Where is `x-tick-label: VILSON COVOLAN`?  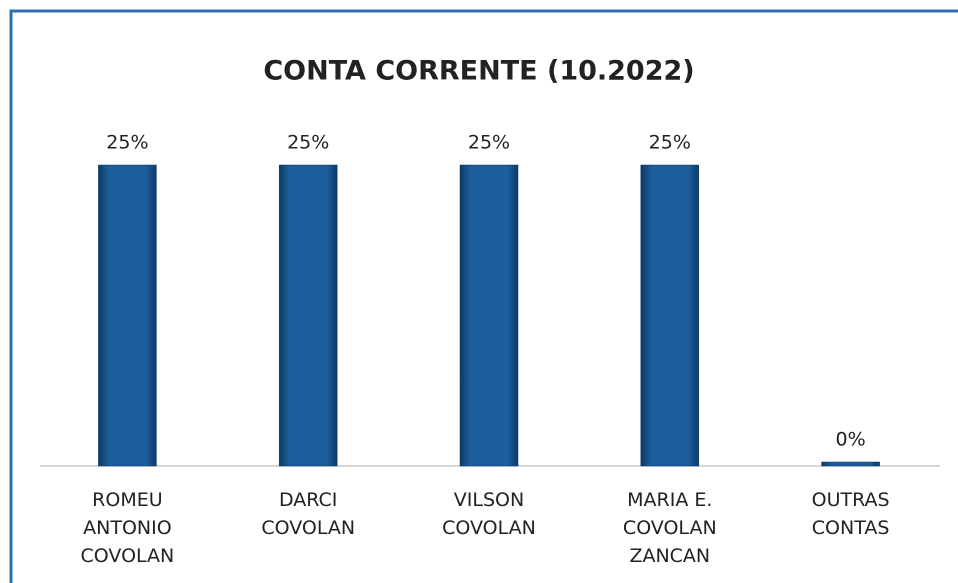
x-tick-label: VILSON COVOLAN is located at coordinates (489, 514).